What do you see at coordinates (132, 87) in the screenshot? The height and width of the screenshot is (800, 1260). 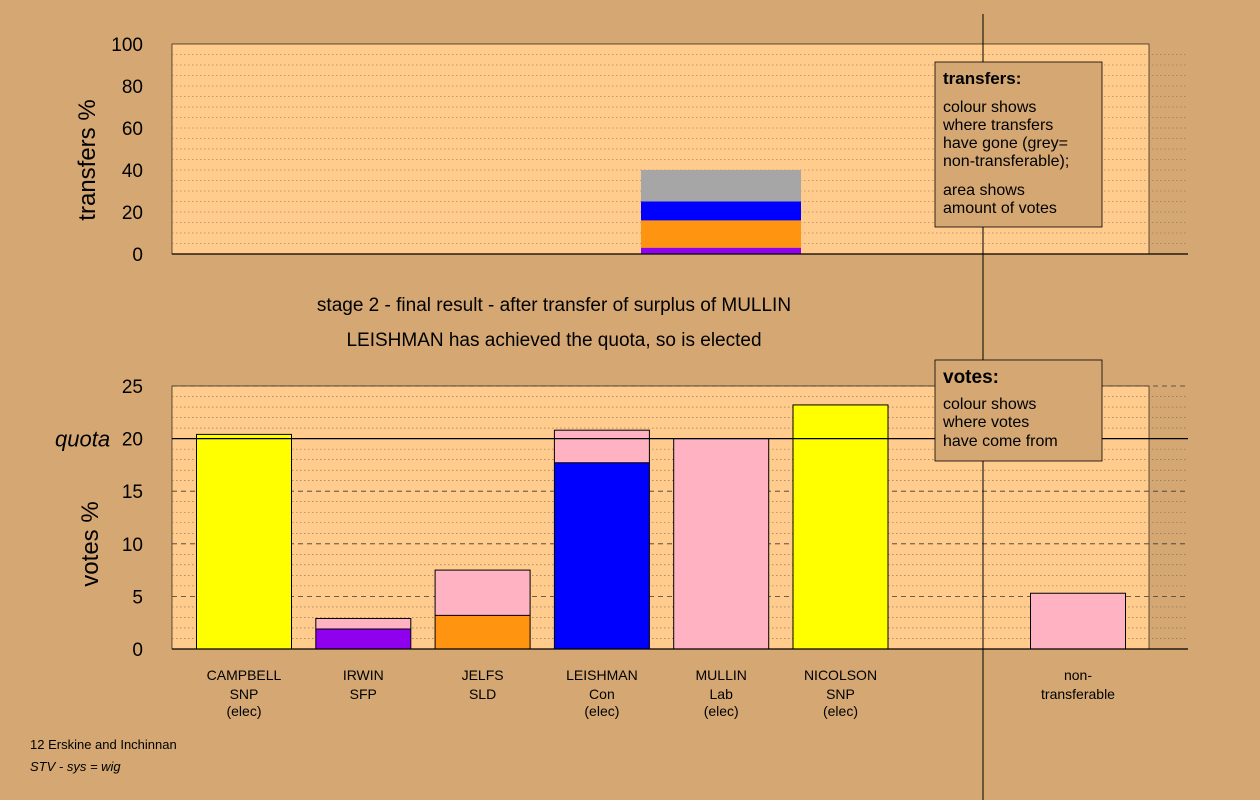 I see `y-tick-label: 80` at bounding box center [132, 87].